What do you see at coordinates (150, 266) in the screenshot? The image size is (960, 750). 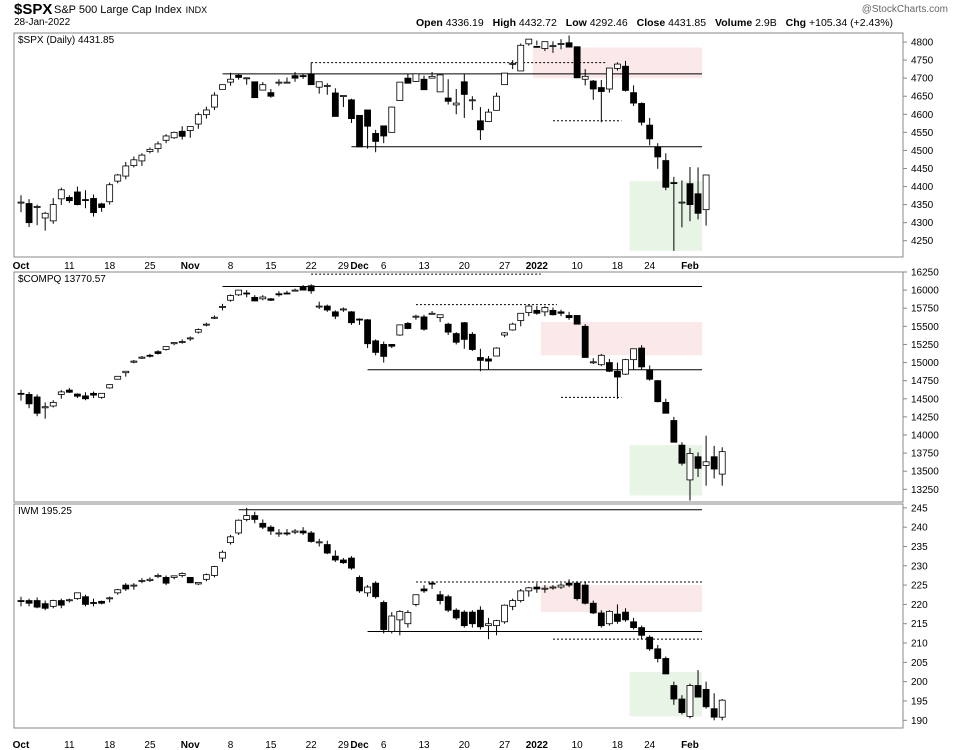 I see `x-axis-label-0-3: 25` at bounding box center [150, 266].